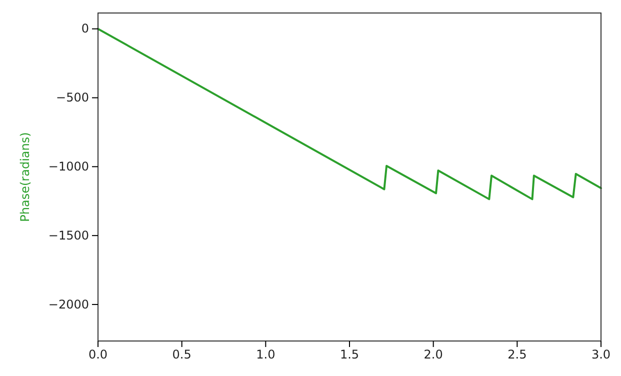  I want to click on x-tick-label: 2.0, so click(433, 355).